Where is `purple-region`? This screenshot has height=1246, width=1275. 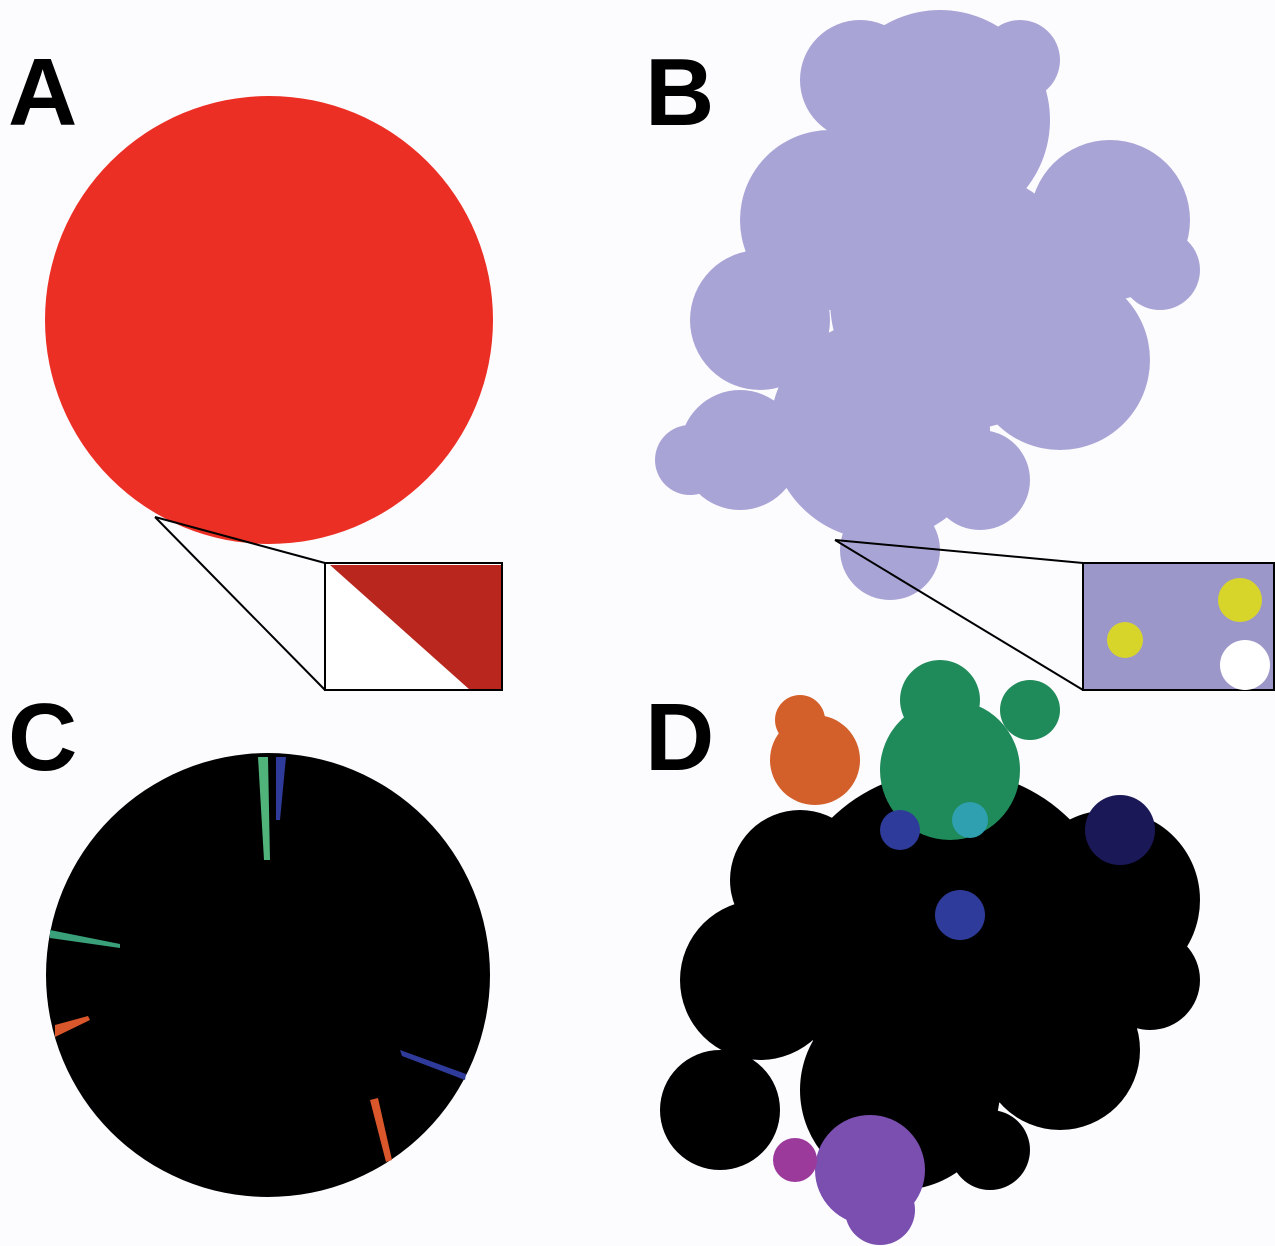
purple-region is located at coordinates (880, 1210).